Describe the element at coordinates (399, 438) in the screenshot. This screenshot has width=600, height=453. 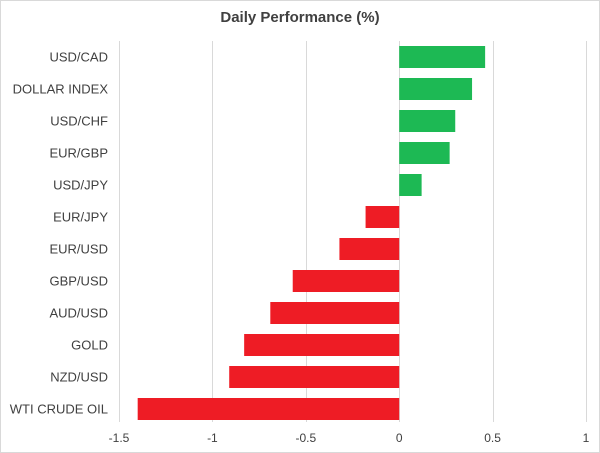
I see `x-tick-label: 0` at that location.